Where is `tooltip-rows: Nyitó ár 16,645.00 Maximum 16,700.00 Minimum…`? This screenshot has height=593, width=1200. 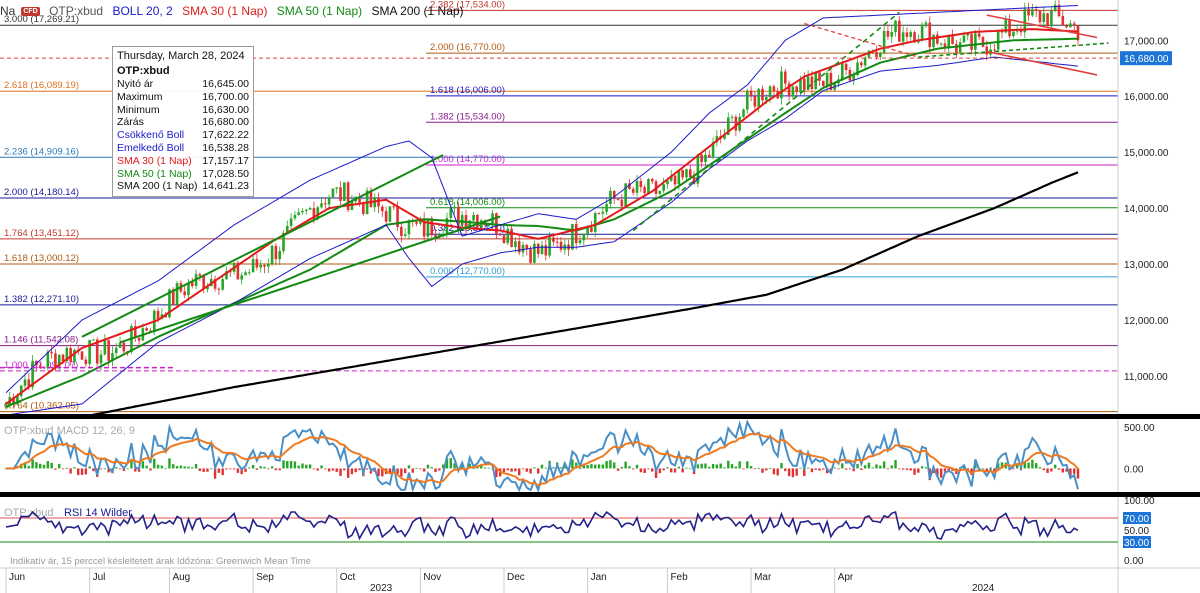 tooltip-rows: Nyitó ár 16,645.00 Maximum 16,700.00 Minimum… is located at coordinates (183, 135).